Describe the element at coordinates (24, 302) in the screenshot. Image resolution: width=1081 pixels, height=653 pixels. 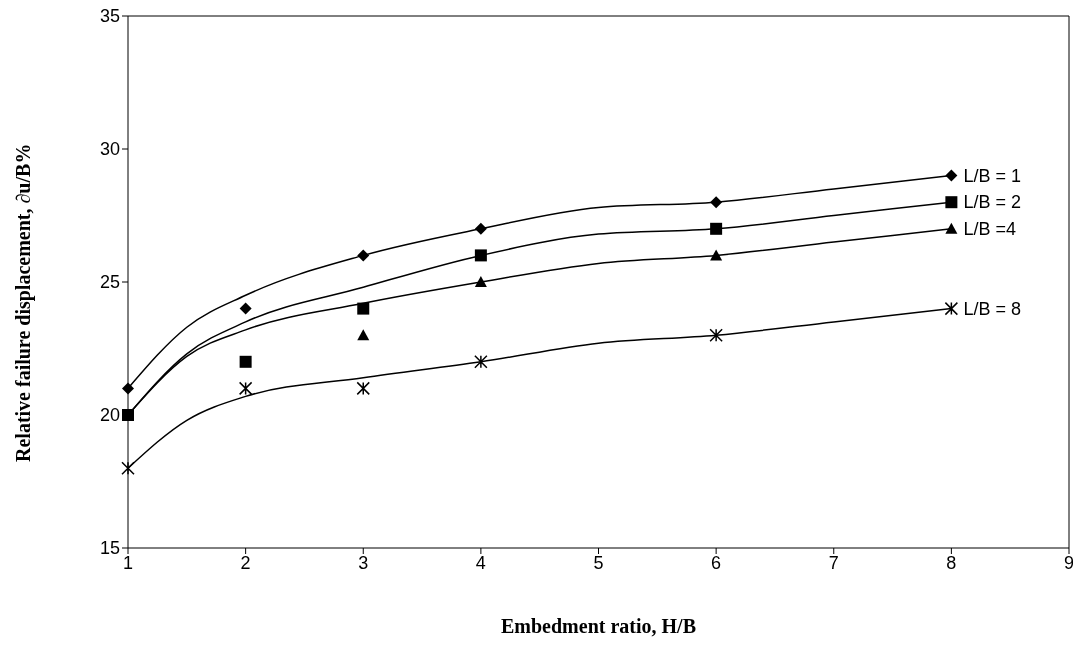
I see `y-axis-title: Relative failure displacement, ∂u/B%` at that location.